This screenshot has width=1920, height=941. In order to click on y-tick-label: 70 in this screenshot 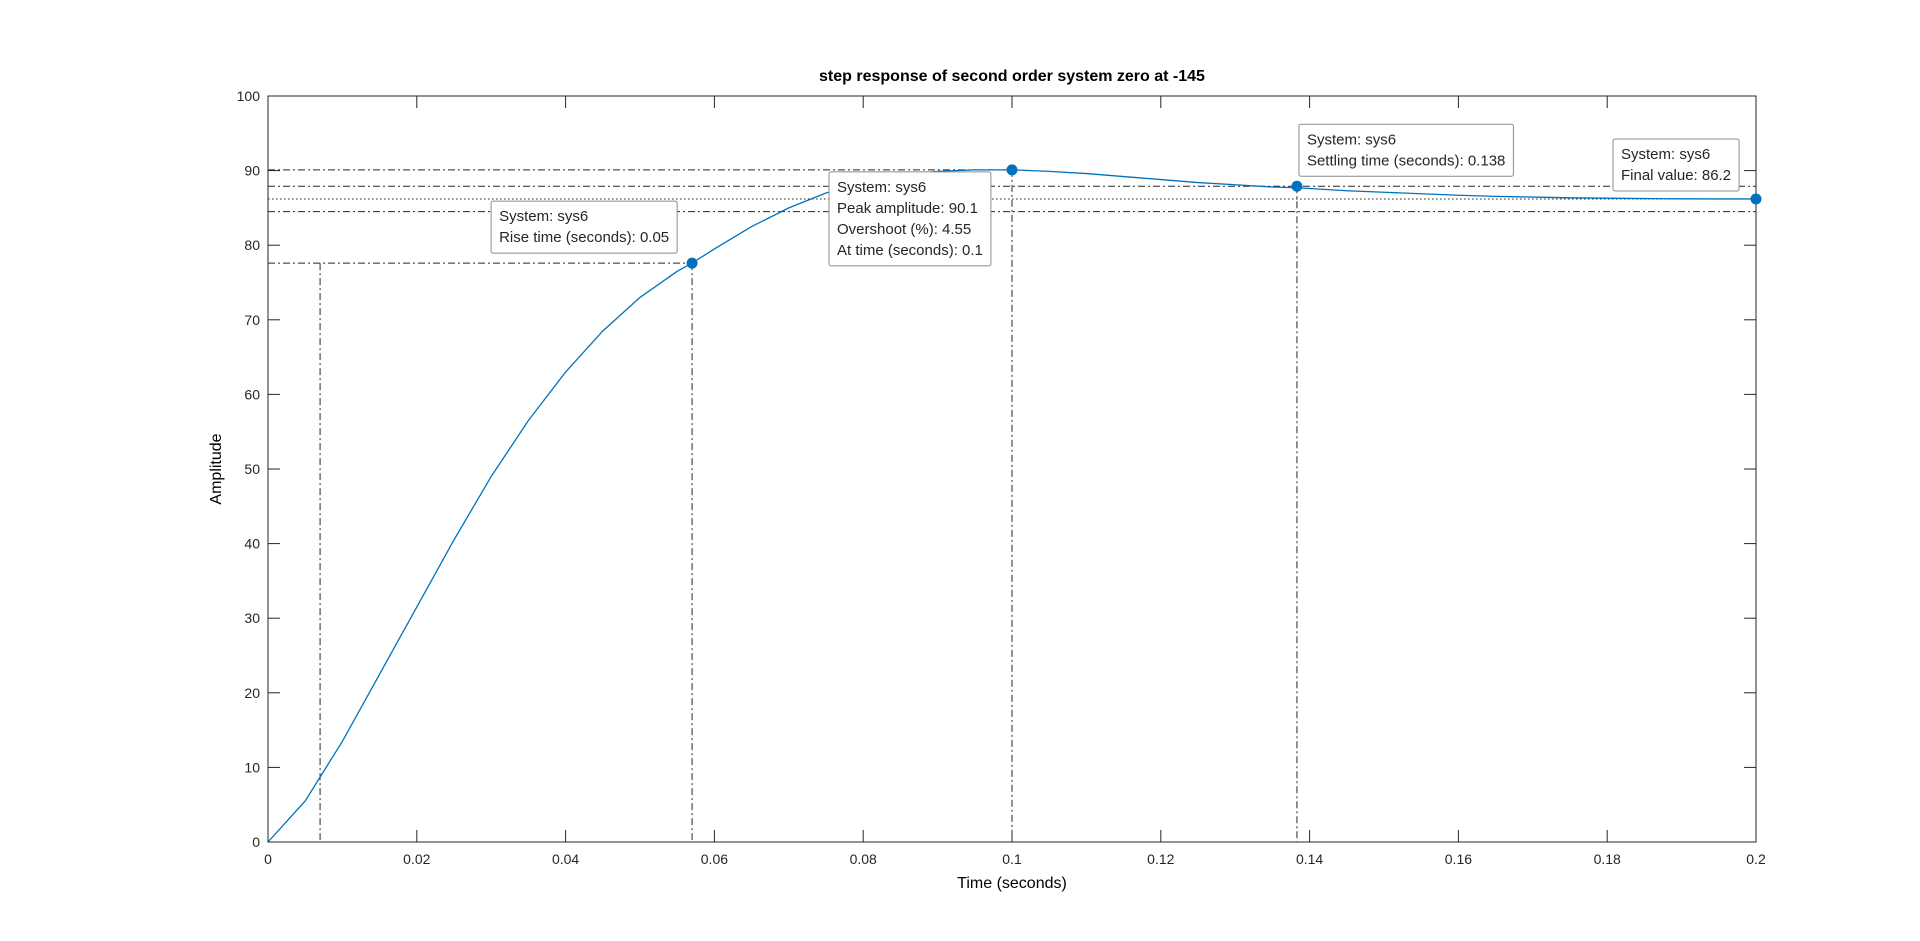, I will do `click(252, 320)`.